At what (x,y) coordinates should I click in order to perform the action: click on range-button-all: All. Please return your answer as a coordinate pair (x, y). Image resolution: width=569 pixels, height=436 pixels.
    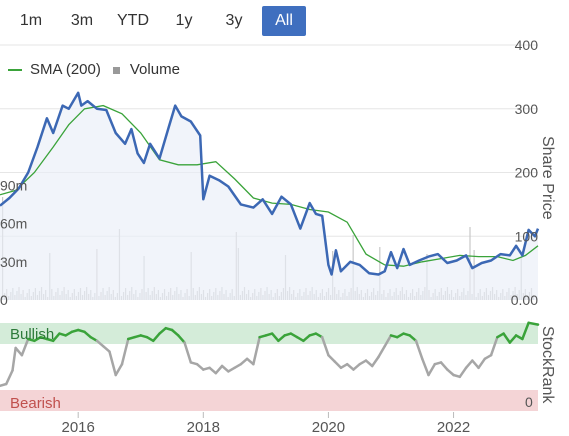
    Looking at the image, I should click on (284, 21).